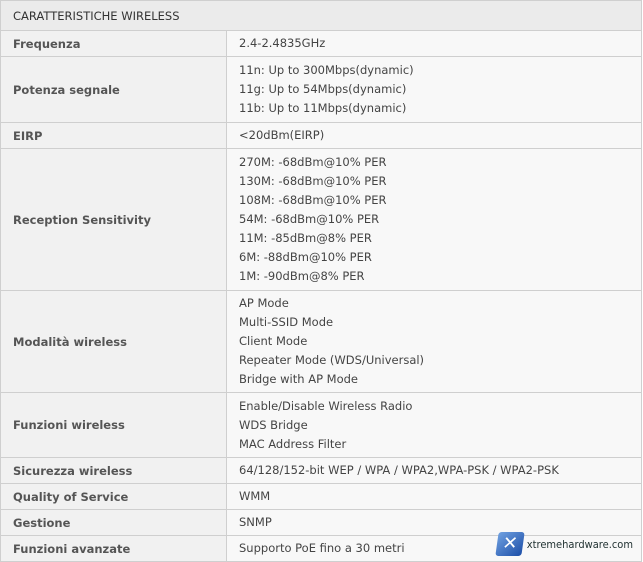  I want to click on watermark-text: xtremehardware.com, so click(579, 544).